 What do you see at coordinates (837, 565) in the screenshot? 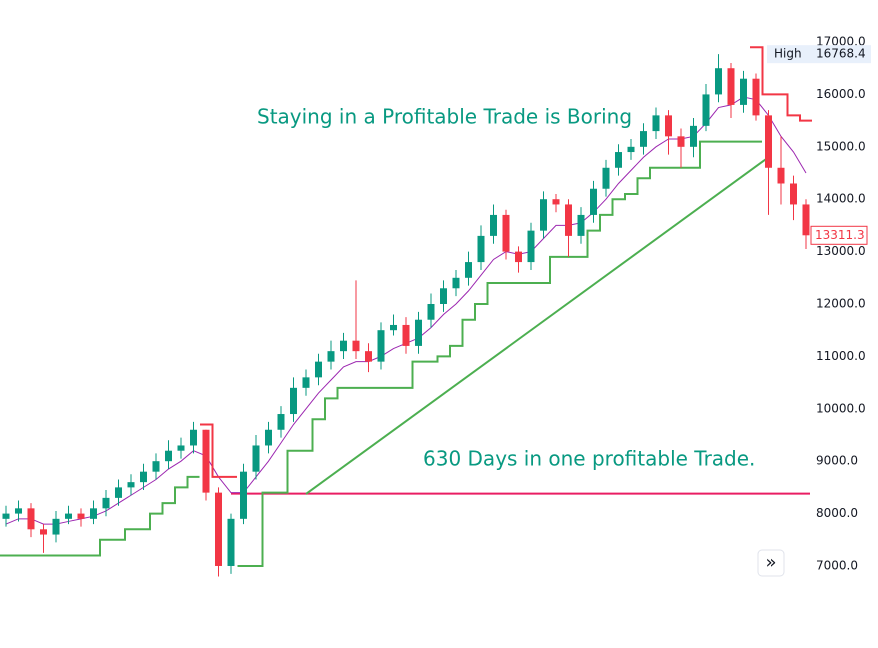
I see `y-tick-label: 7000.0` at bounding box center [837, 565].